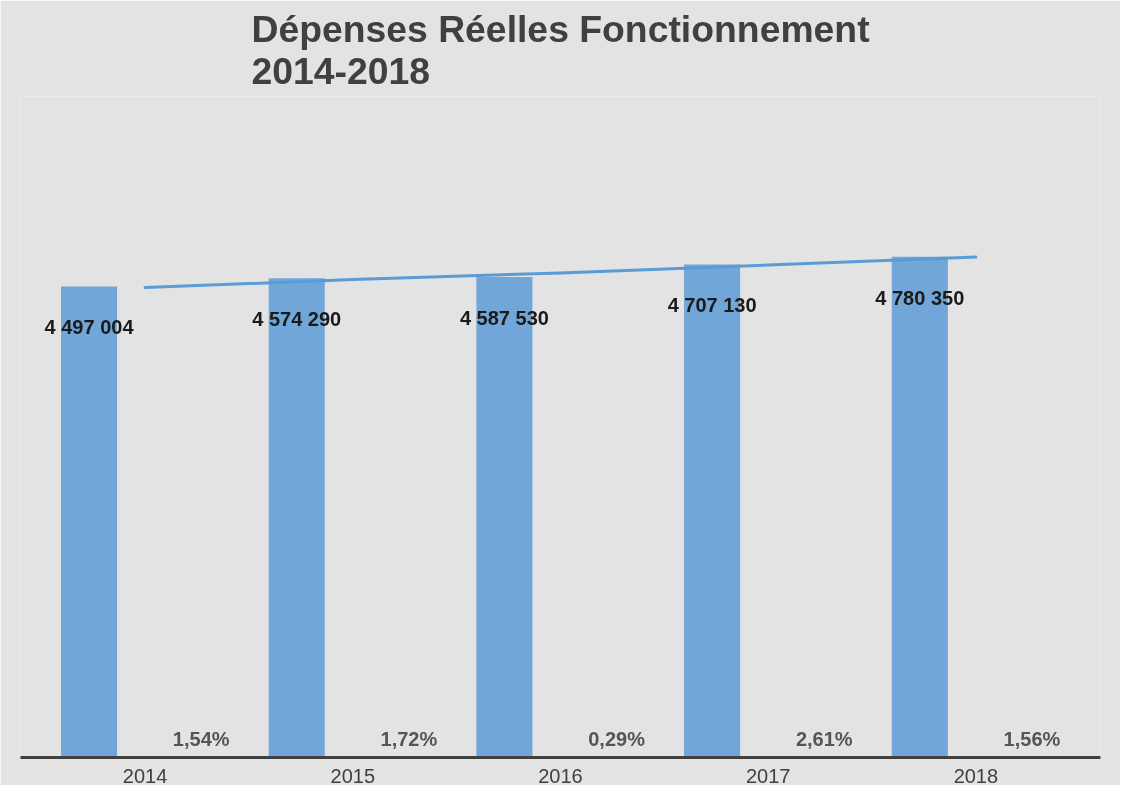  Describe the element at coordinates (976, 775) in the screenshot. I see `x-tick-label: 2018` at that location.